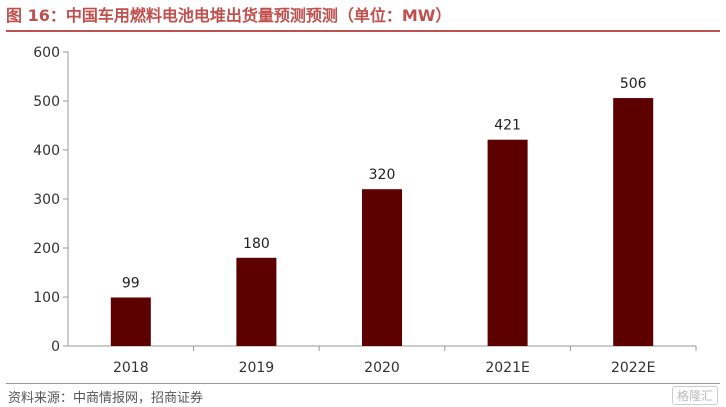 Image resolution: width=726 pixels, height=407 pixels. What do you see at coordinates (507, 126) in the screenshot?
I see `data-label: 421` at bounding box center [507, 126].